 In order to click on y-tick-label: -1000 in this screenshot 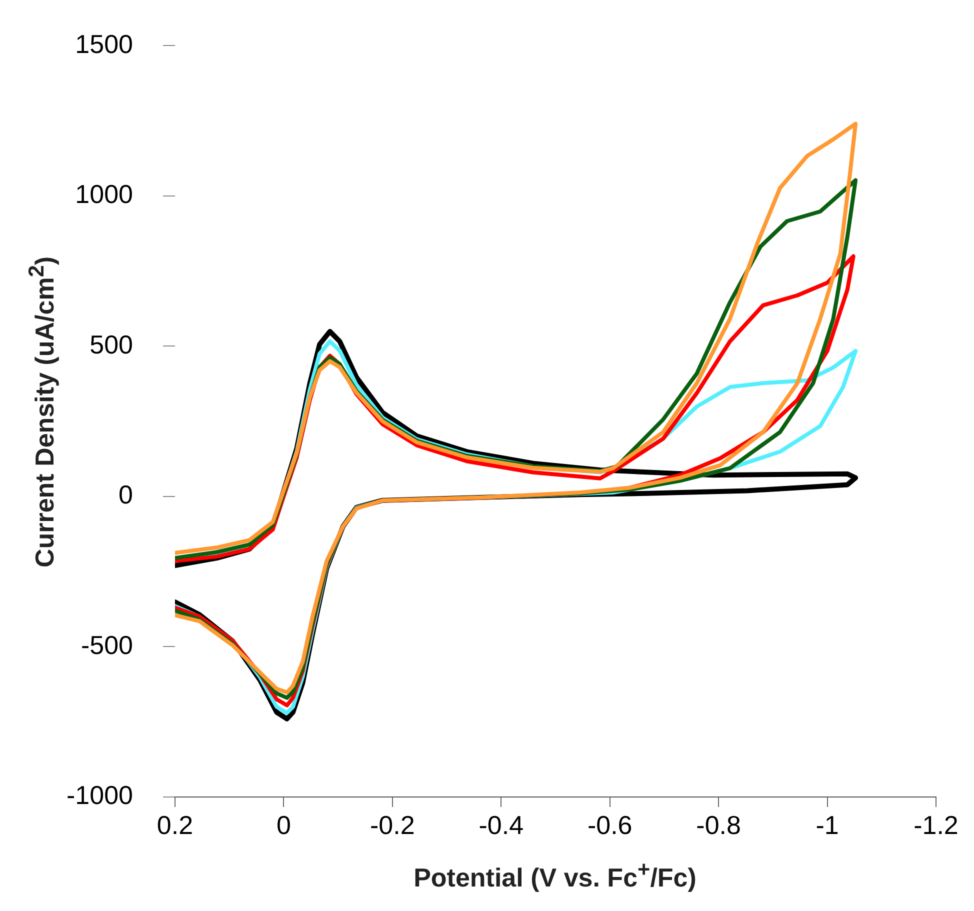, I will do `click(99, 795)`.